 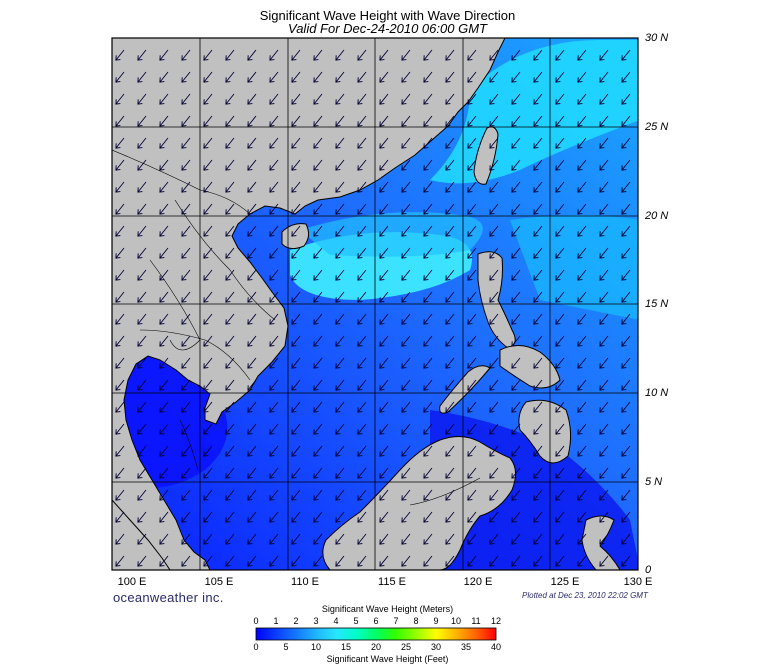 What do you see at coordinates (496, 647) in the screenshot?
I see `legend-feet-tick: 40` at bounding box center [496, 647].